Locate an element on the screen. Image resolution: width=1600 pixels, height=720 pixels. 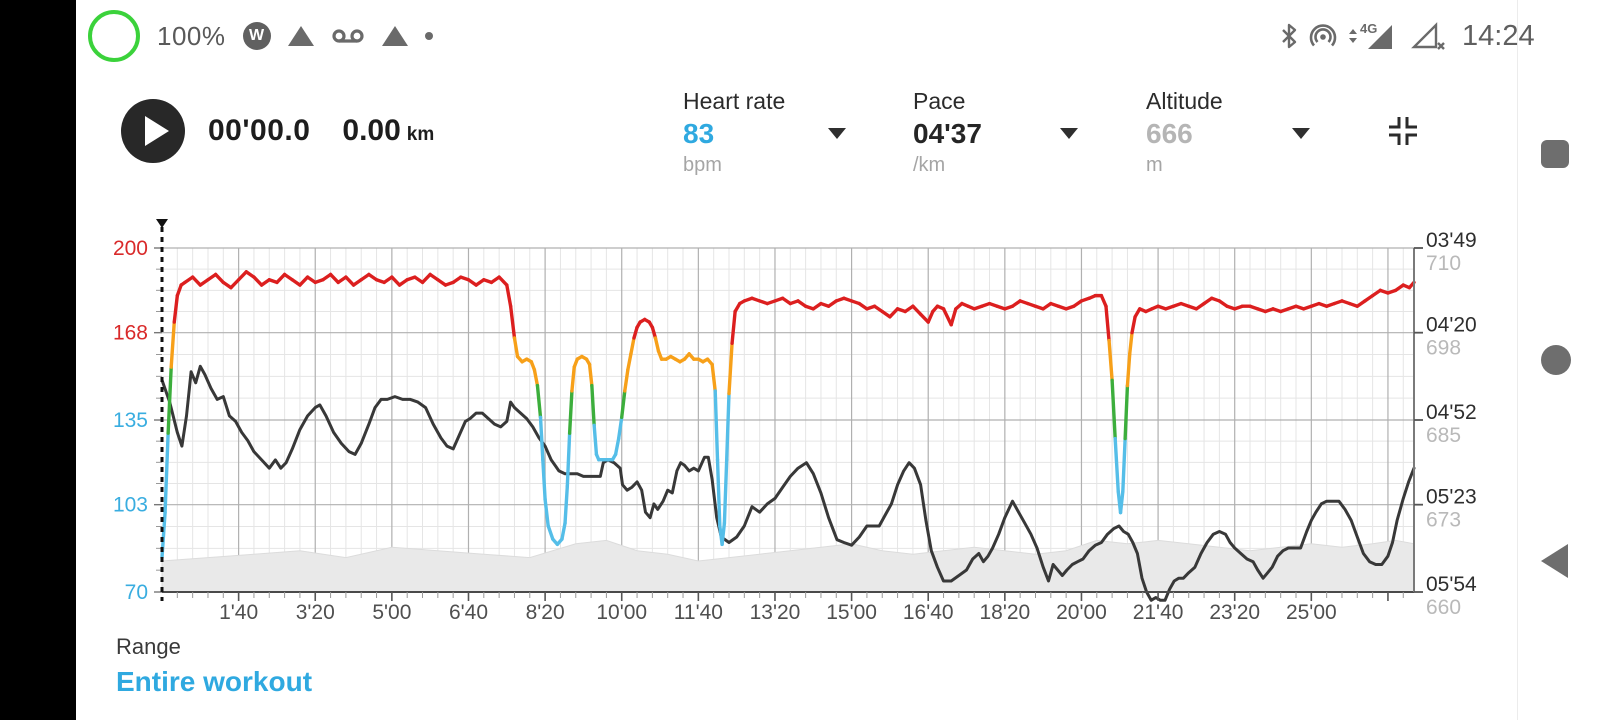
altitude-axis-label: 673 is located at coordinates (1443, 520).